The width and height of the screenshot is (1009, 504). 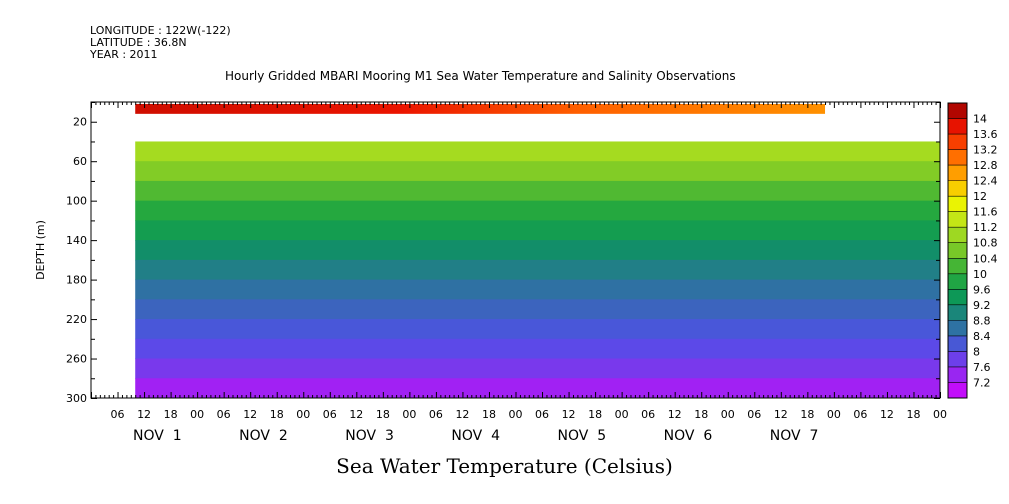 What do you see at coordinates (980, 196) in the screenshot?
I see `colorbar-tick-label: 12` at bounding box center [980, 196].